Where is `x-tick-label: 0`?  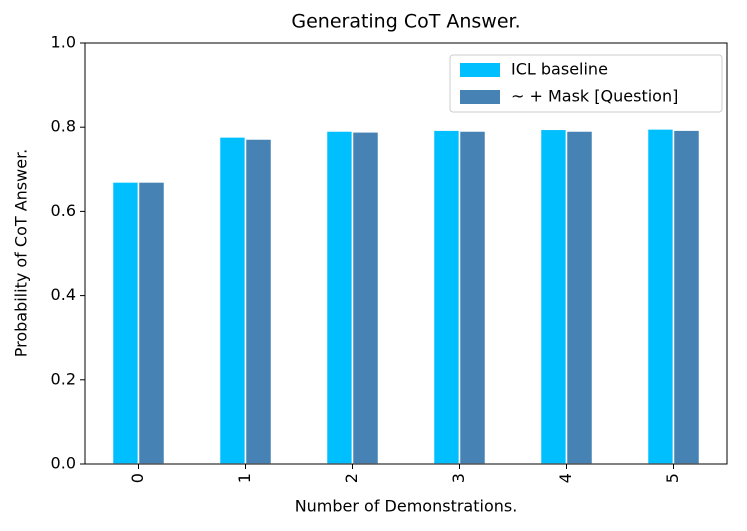
x-tick-label: 0 is located at coordinates (137, 478).